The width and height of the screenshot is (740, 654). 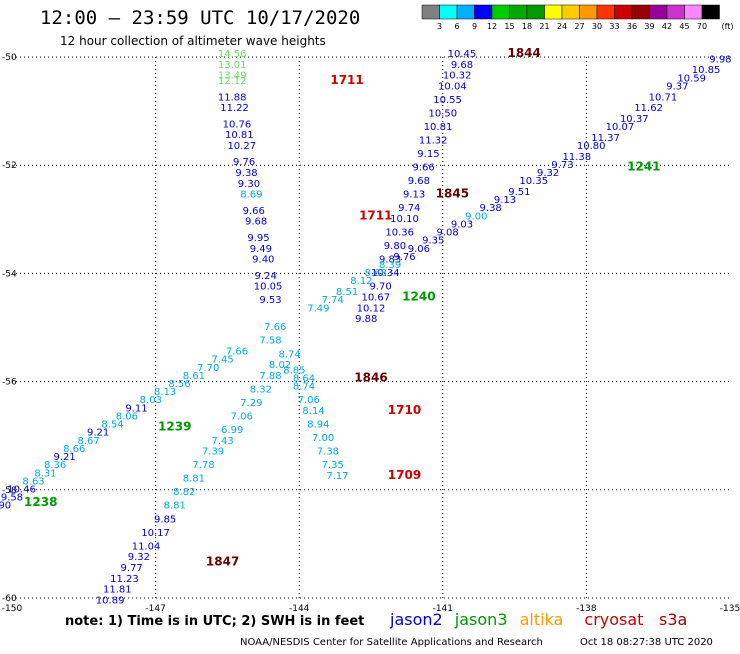 What do you see at coordinates (579, 26) in the screenshot?
I see `colorbar-label: 27` at bounding box center [579, 26].